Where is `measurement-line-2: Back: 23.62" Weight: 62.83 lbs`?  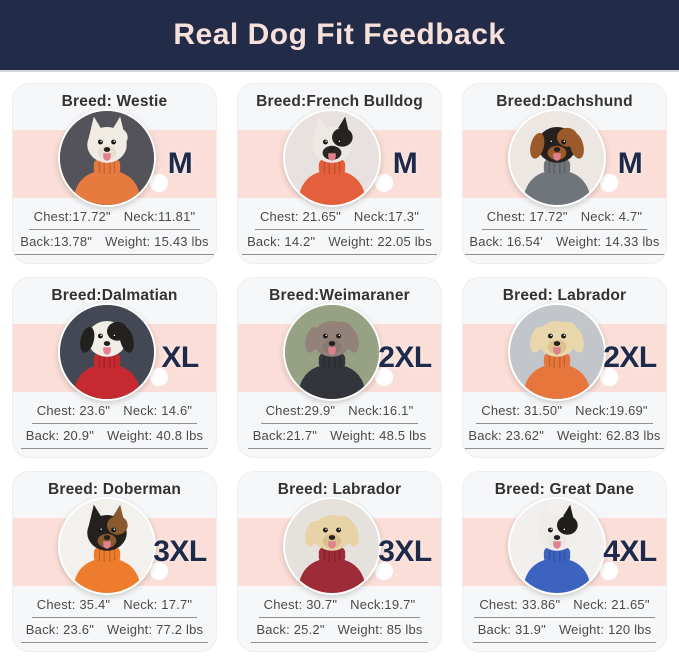
measurement-line-2: Back: 23.62" Weight: 62.83 lbs is located at coordinates (564, 438).